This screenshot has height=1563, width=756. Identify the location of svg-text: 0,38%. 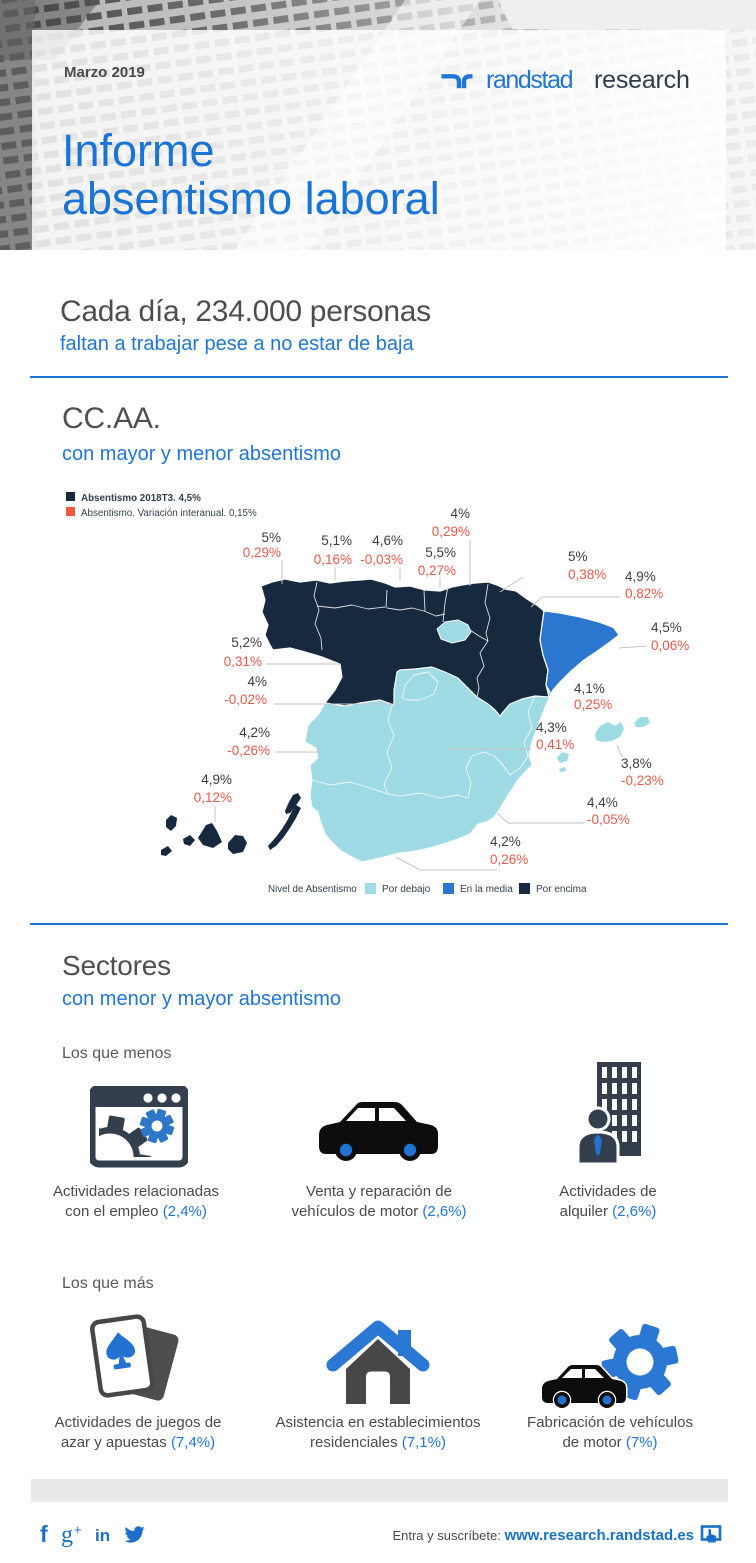
(587, 574).